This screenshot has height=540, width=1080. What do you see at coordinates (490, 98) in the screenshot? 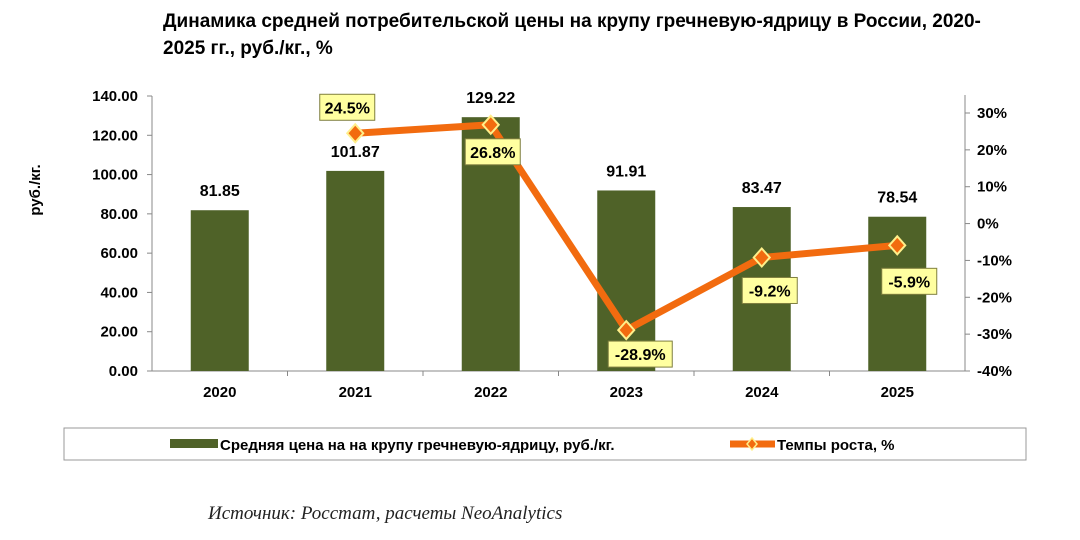
I see `bar-label: 129.22` at bounding box center [490, 98].